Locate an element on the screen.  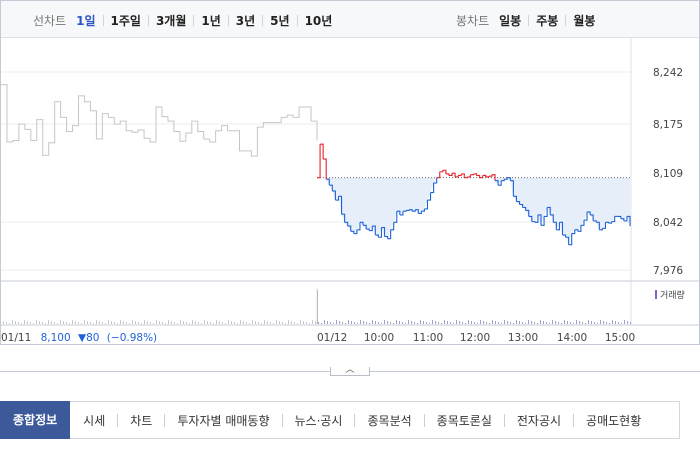
tab-daily-candle: 일봉 is located at coordinates (510, 21).